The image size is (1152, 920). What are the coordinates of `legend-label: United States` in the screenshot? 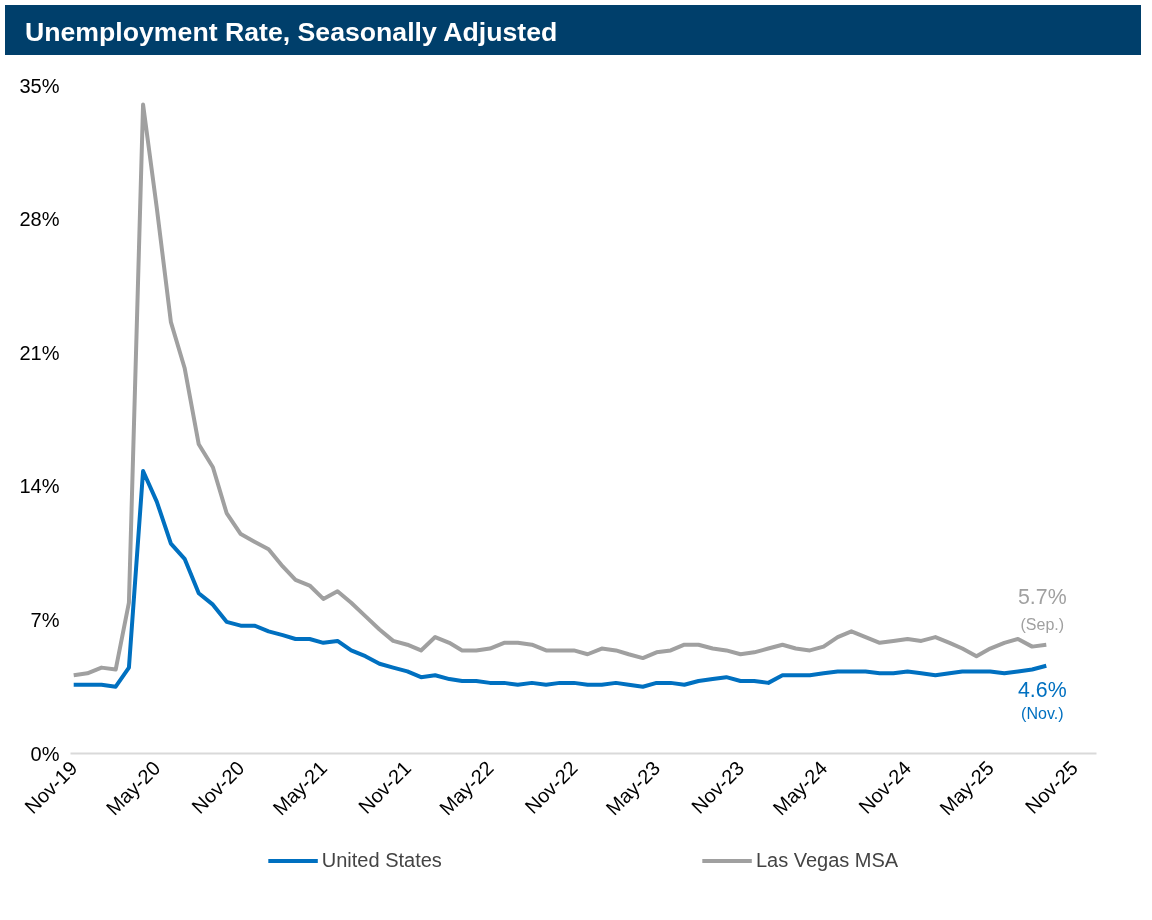 It's located at (381, 860).